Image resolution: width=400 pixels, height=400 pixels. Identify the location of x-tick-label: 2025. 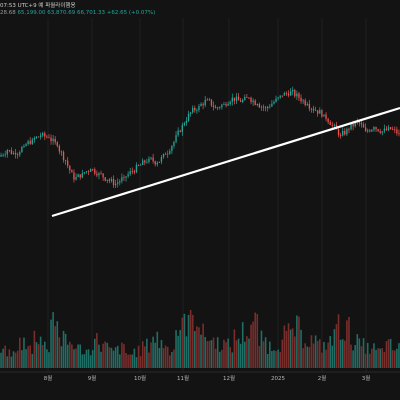
(278, 379).